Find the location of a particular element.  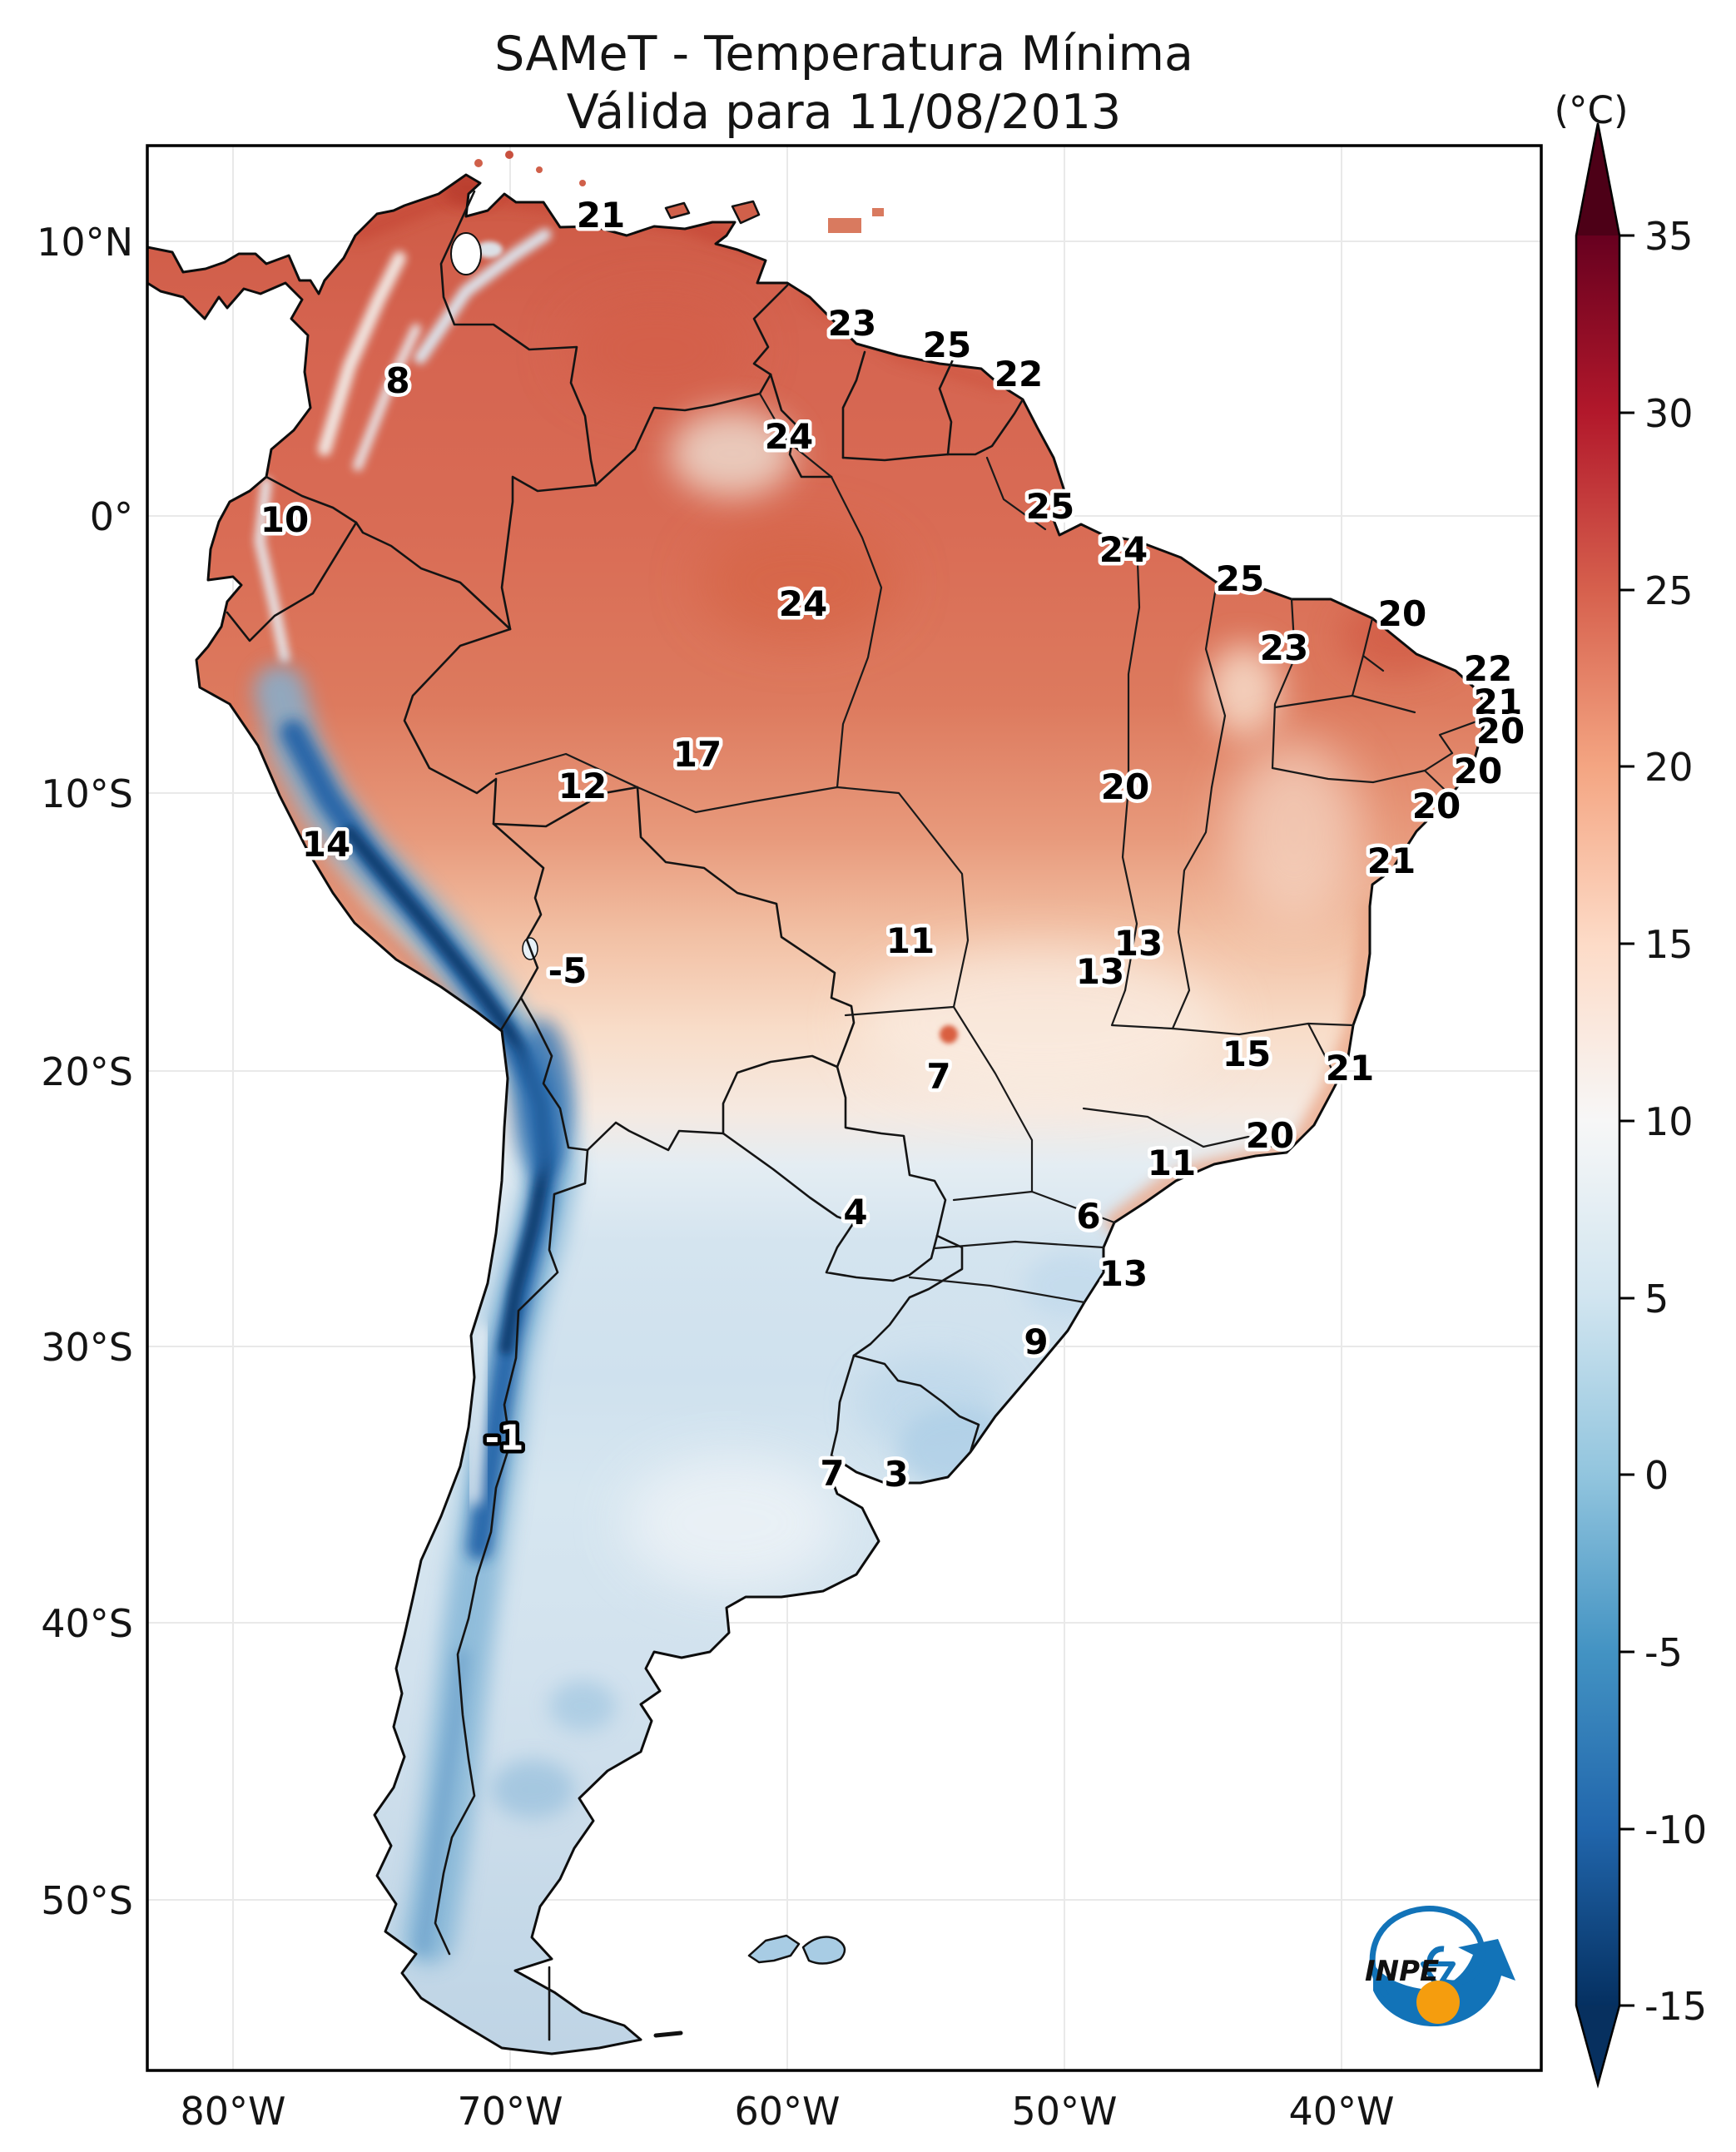

title-line1: SAMeT - Temperatura Mínima is located at coordinates (844, 54).